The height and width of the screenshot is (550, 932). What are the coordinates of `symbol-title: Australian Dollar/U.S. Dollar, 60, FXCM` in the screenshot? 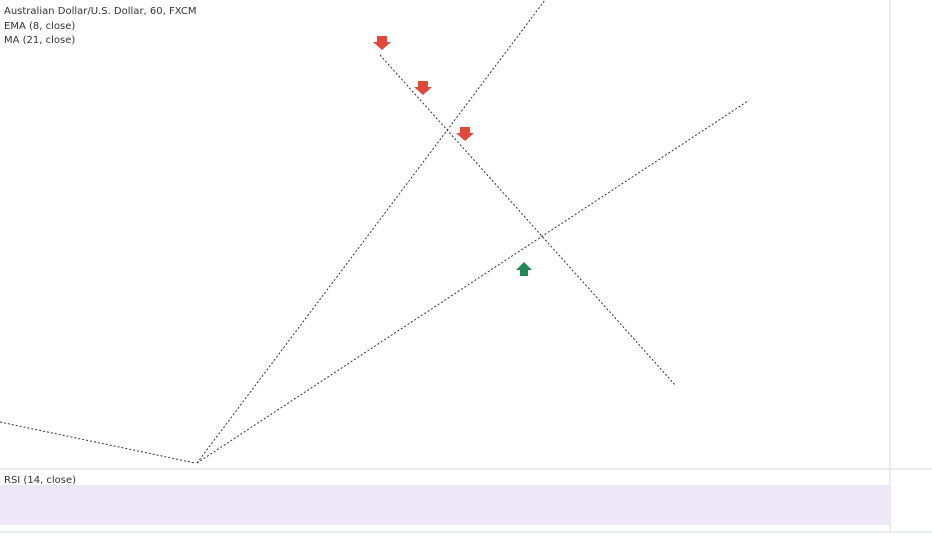 It's located at (100, 11).